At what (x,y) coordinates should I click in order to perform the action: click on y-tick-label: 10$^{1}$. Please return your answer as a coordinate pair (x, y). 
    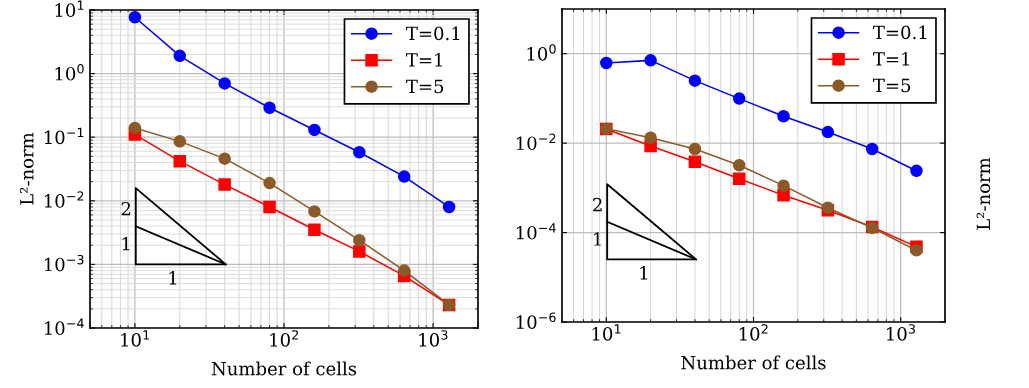
    Looking at the image, I should click on (69, 8).